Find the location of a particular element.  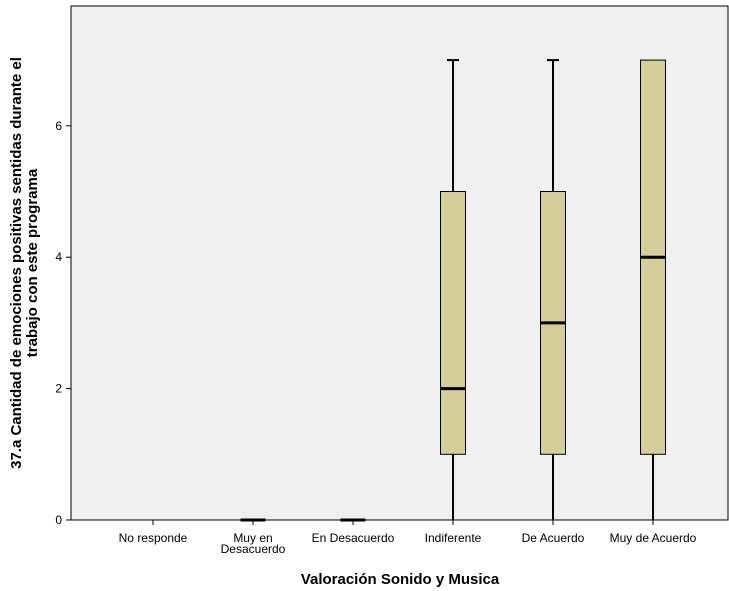

y-axis-title-line2: trabajo con este programa is located at coordinates (32, 262).